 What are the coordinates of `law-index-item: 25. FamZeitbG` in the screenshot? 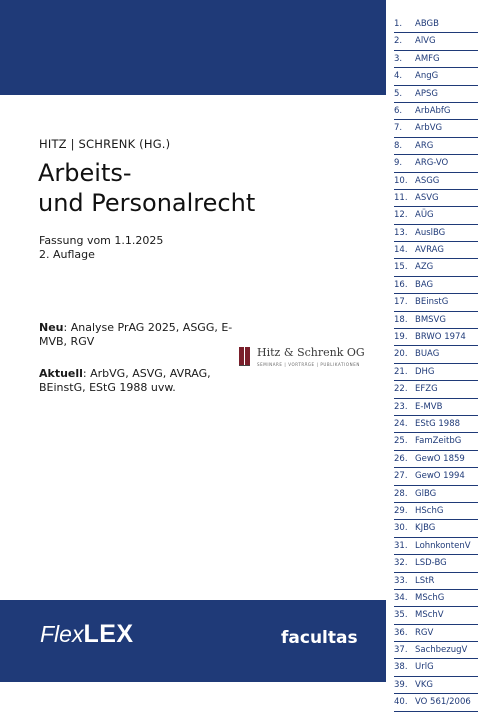 It's located at (436, 442).